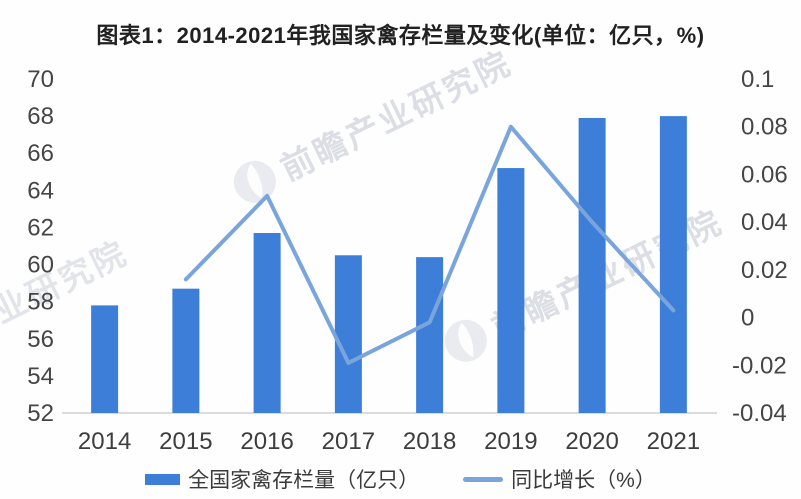  Describe the element at coordinates (40, 376) in the screenshot. I see `left-axis-tick-label-54: 54` at that location.